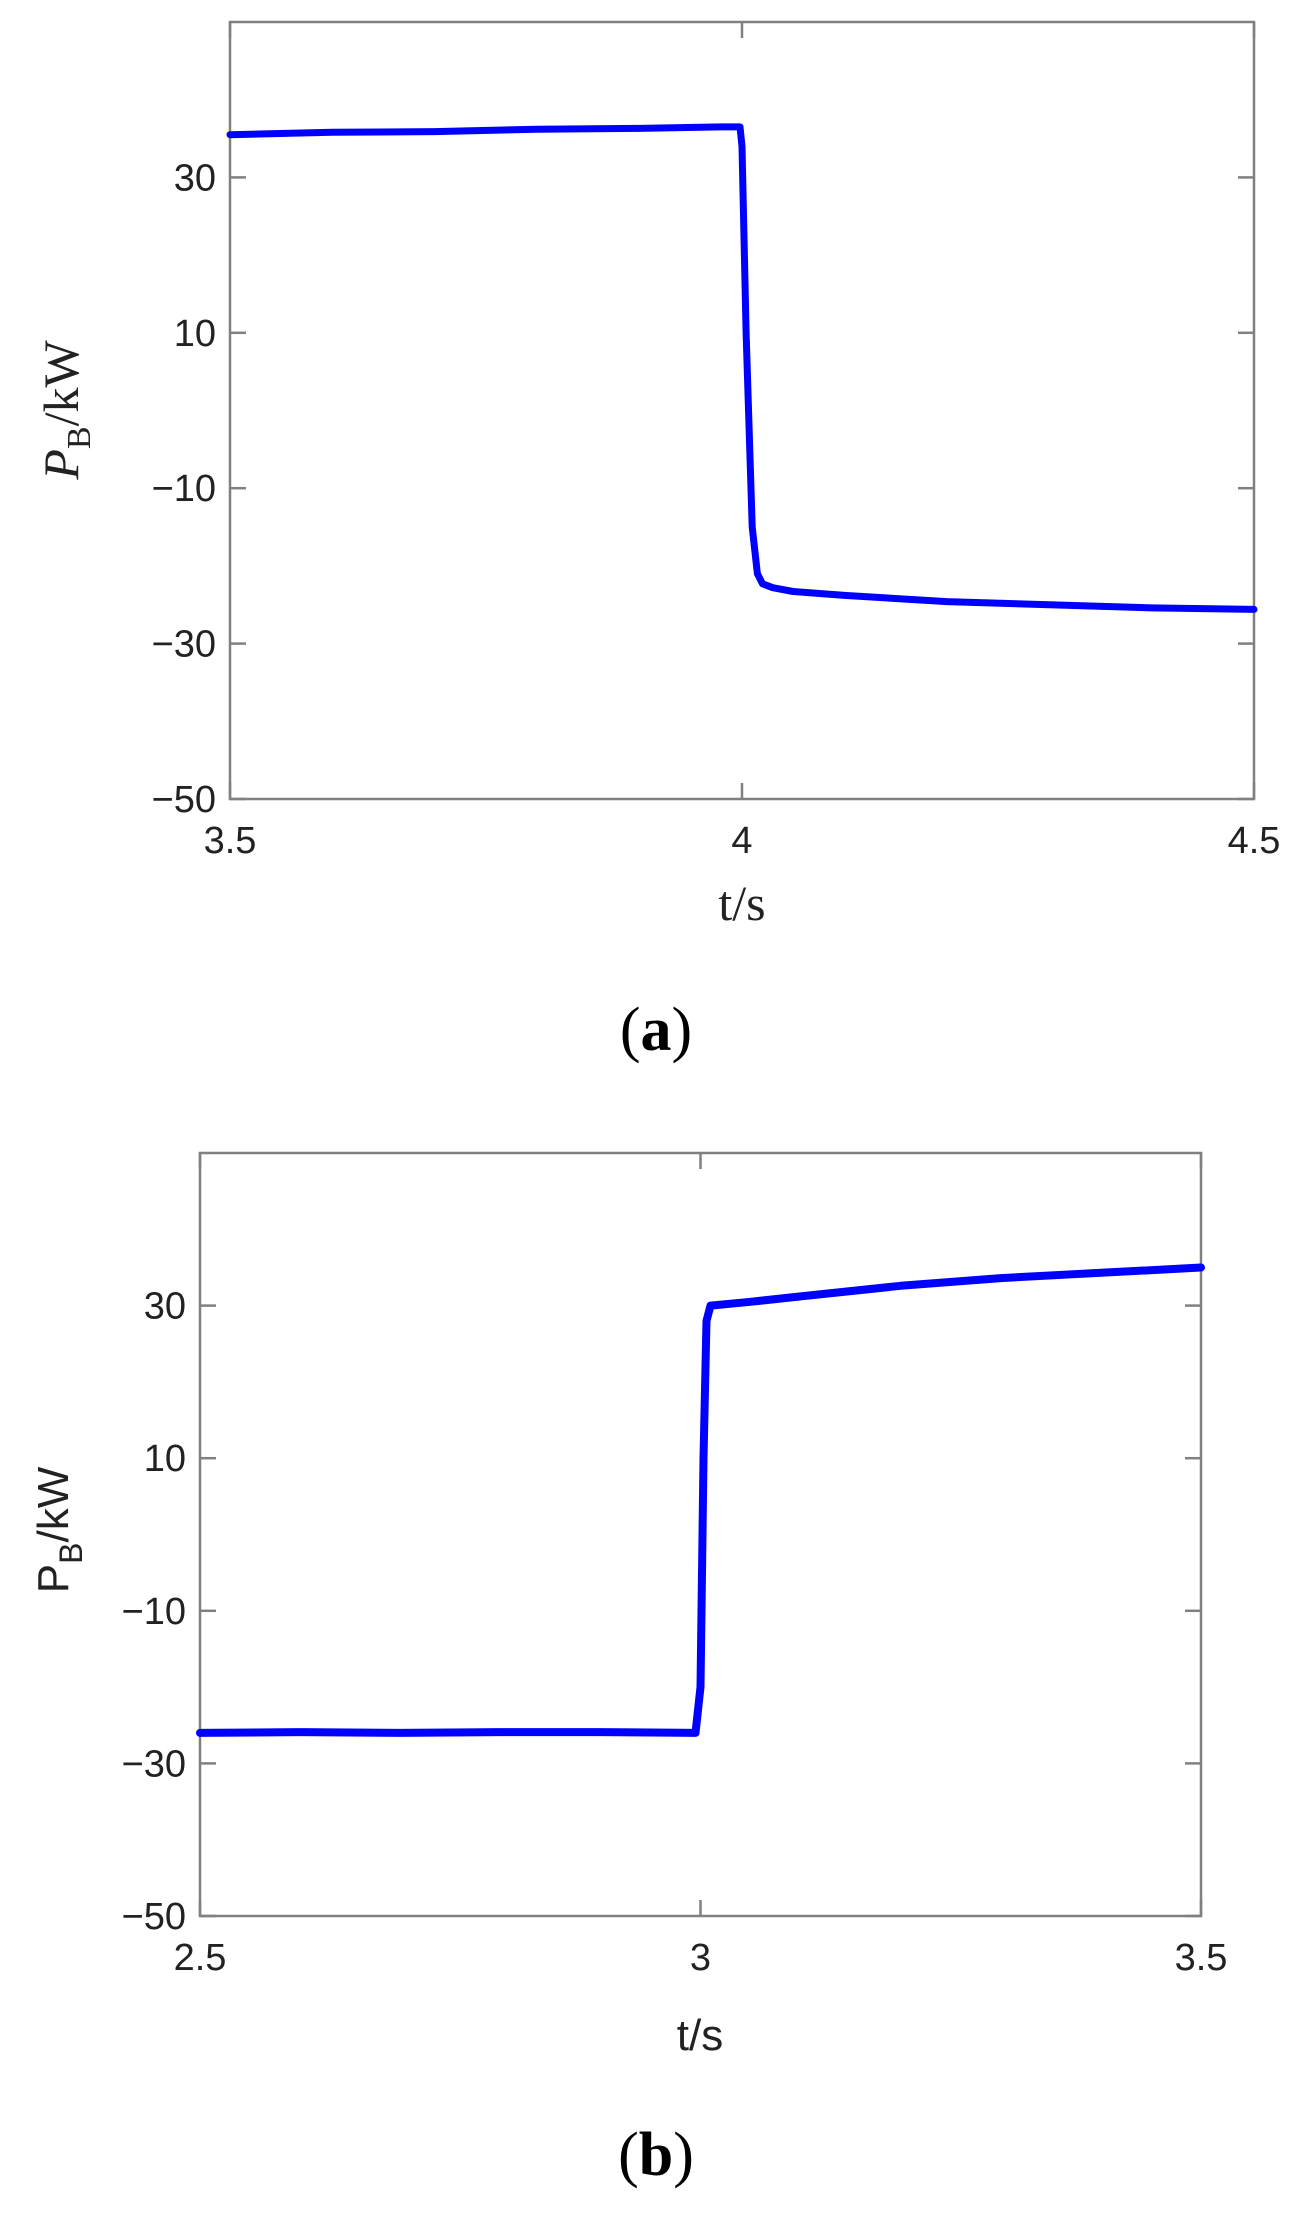  Describe the element at coordinates (71, 1553) in the screenshot. I see `y-axis-label-sub-b: B` at that location.